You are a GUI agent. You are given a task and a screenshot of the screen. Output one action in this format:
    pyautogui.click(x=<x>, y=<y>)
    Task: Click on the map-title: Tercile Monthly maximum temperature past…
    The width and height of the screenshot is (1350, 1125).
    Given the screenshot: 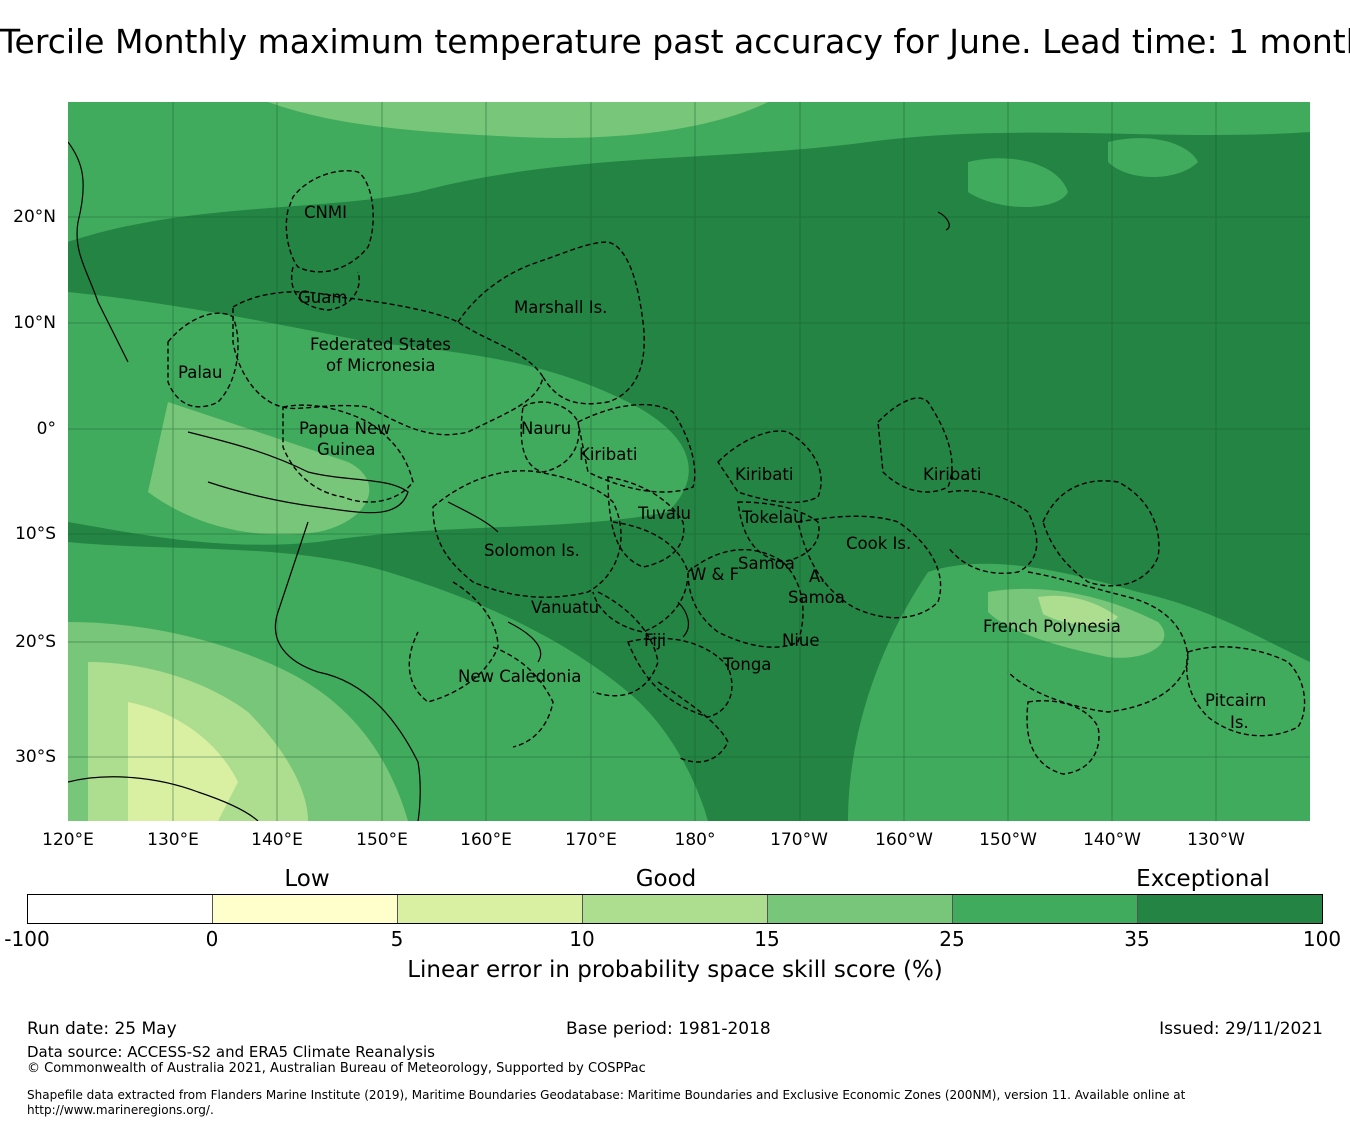 What is the action you would take?
    pyautogui.click(x=675, y=41)
    